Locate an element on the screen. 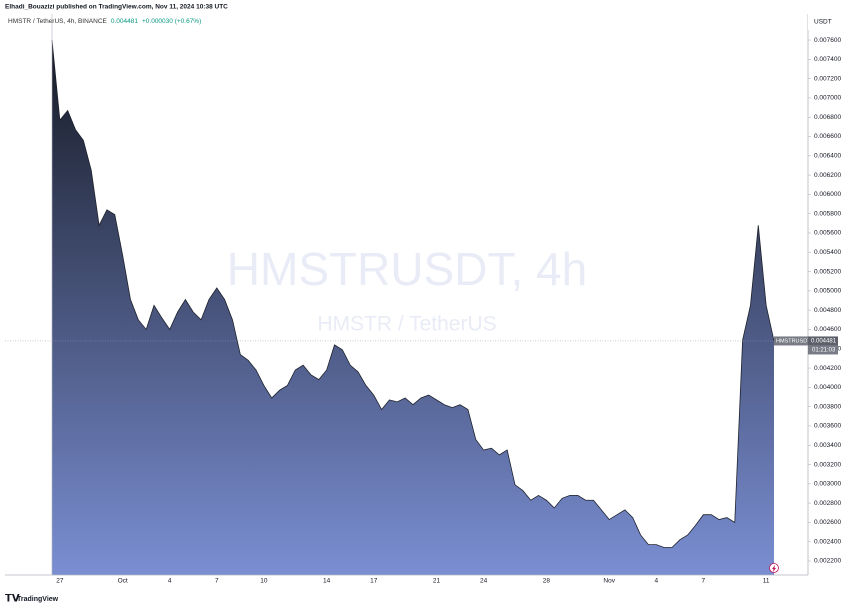 This screenshot has width=850, height=613. y-tick-label: 0.007600 is located at coordinates (827, 40).